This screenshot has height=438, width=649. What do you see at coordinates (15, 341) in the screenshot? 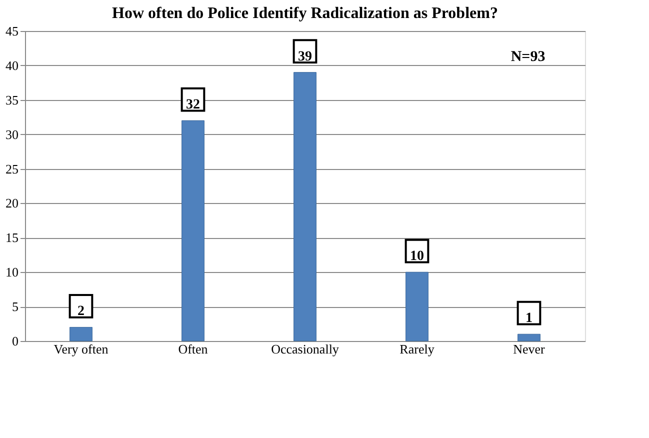
I see `y-tick-label: 0` at bounding box center [15, 341].